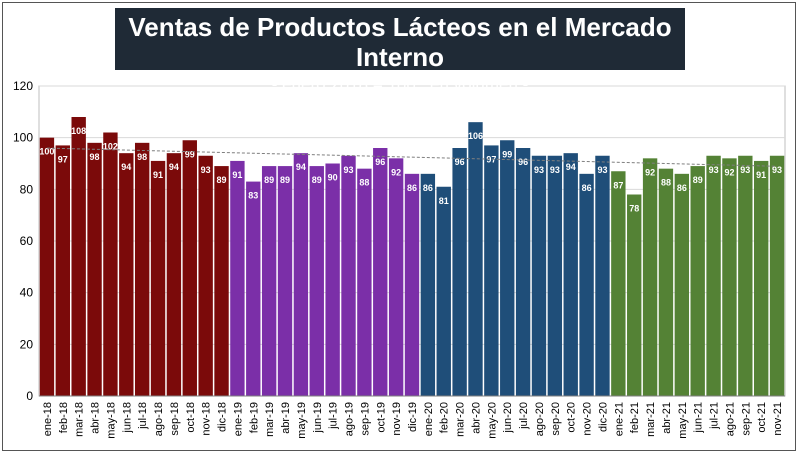  What do you see at coordinates (746, 419) in the screenshot?
I see `x-tick-label: sep-21` at bounding box center [746, 419].